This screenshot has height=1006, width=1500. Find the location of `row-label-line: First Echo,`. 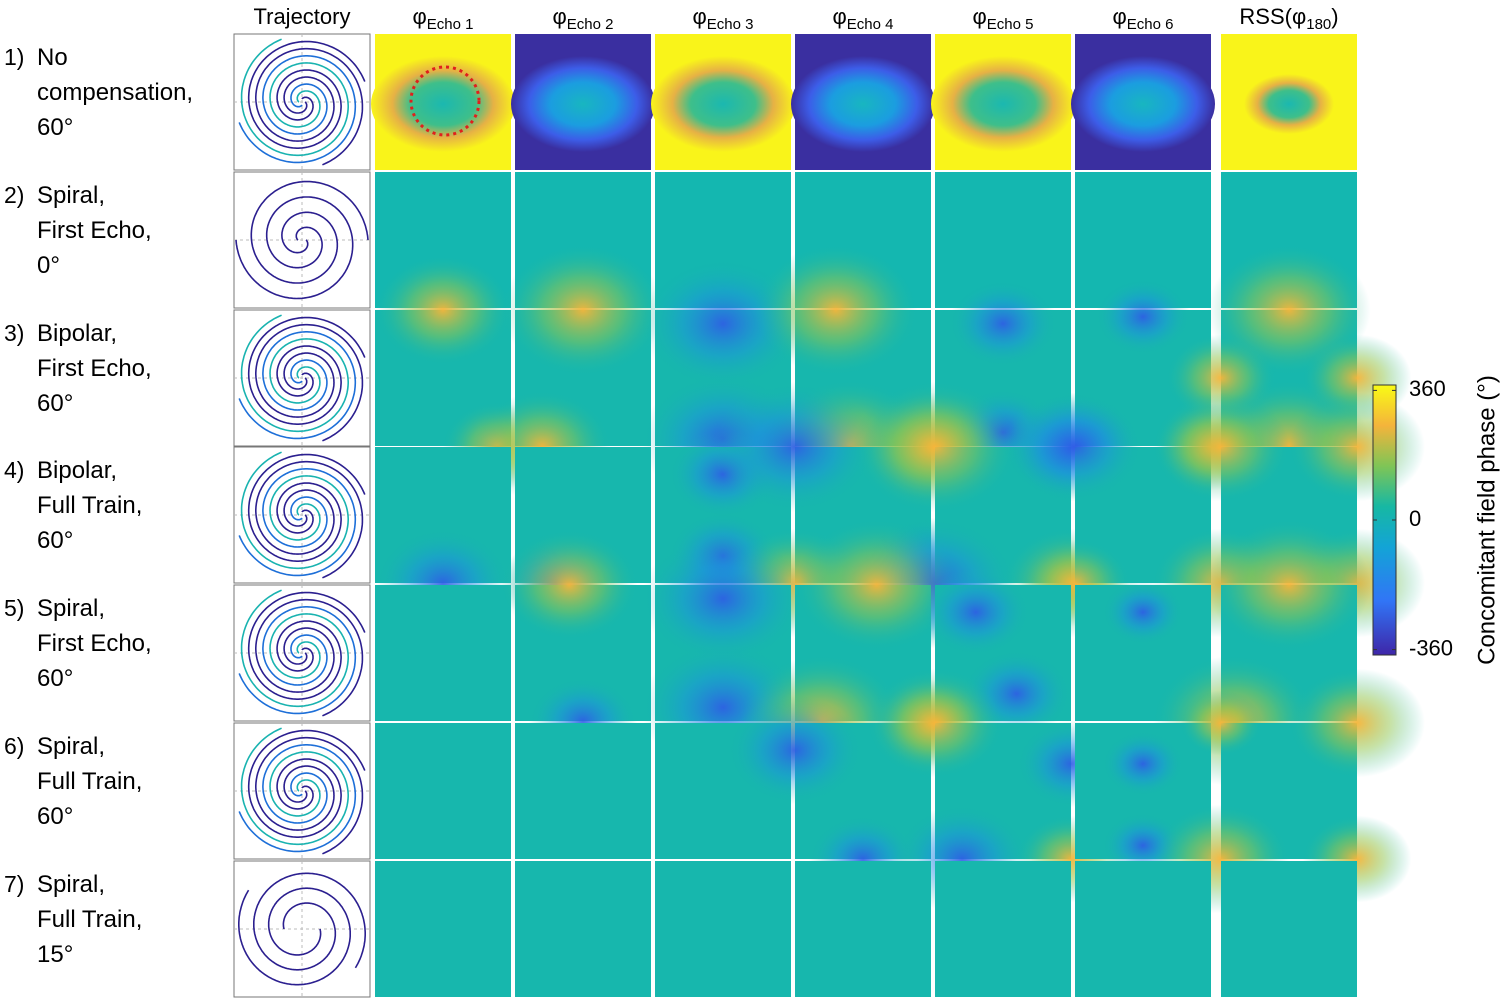

row-label-line: First Echo, is located at coordinates (94, 643).